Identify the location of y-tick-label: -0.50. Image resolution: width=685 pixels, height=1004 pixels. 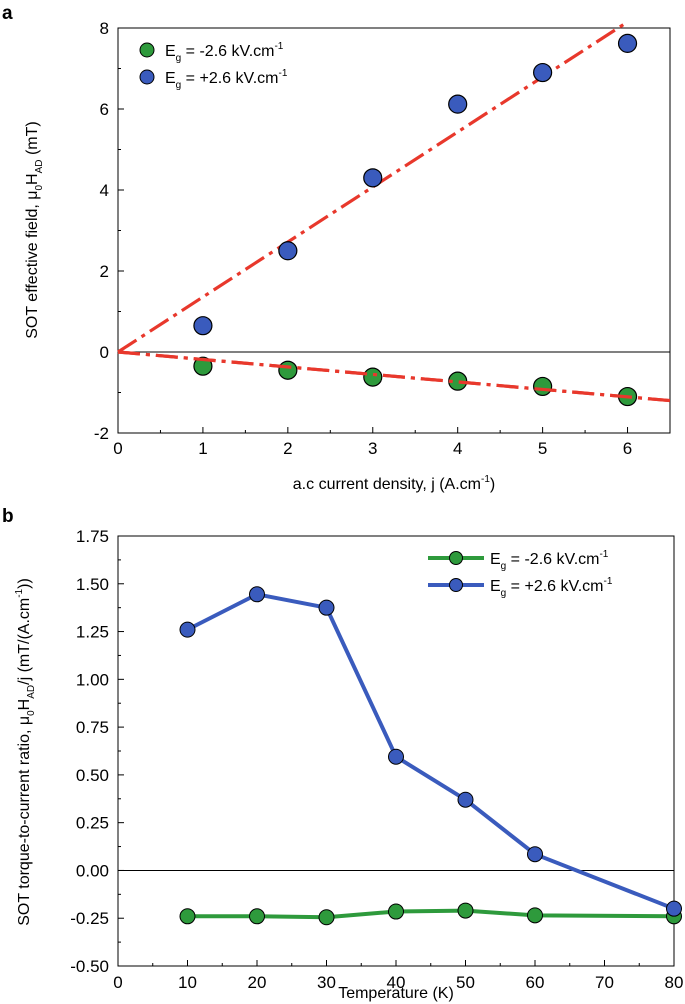
(89, 966).